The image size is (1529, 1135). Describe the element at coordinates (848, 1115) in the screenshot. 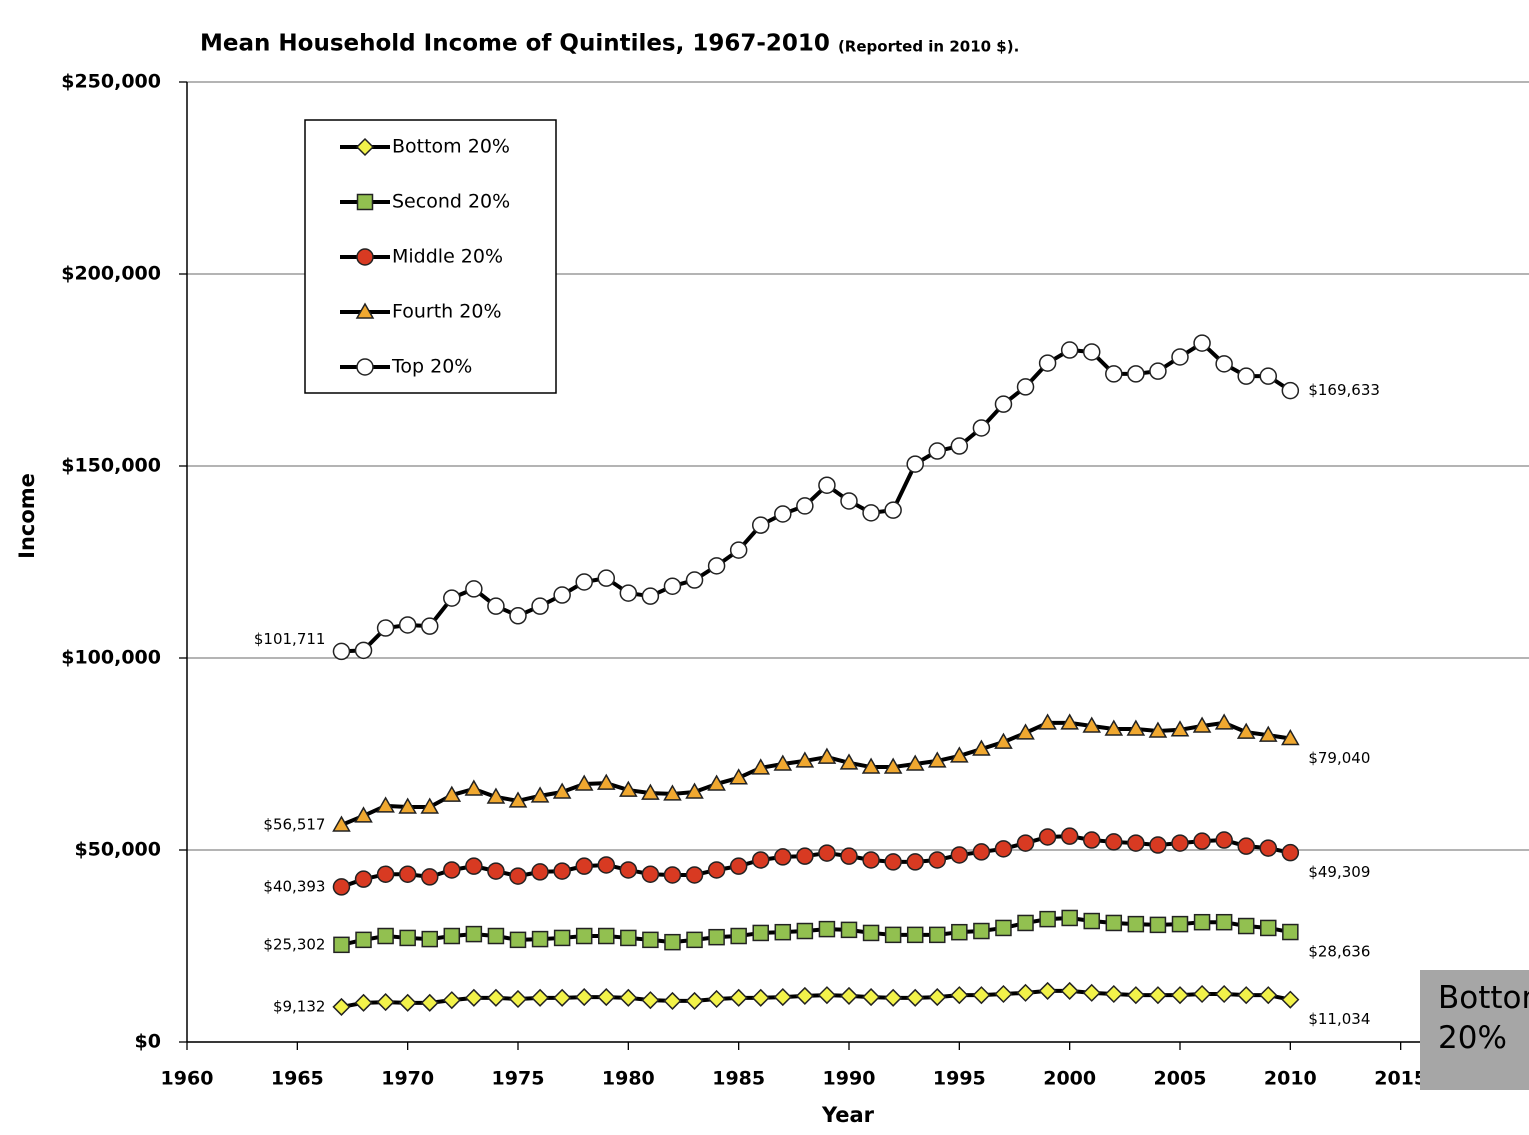

I see `x-axis-label: Year` at that location.